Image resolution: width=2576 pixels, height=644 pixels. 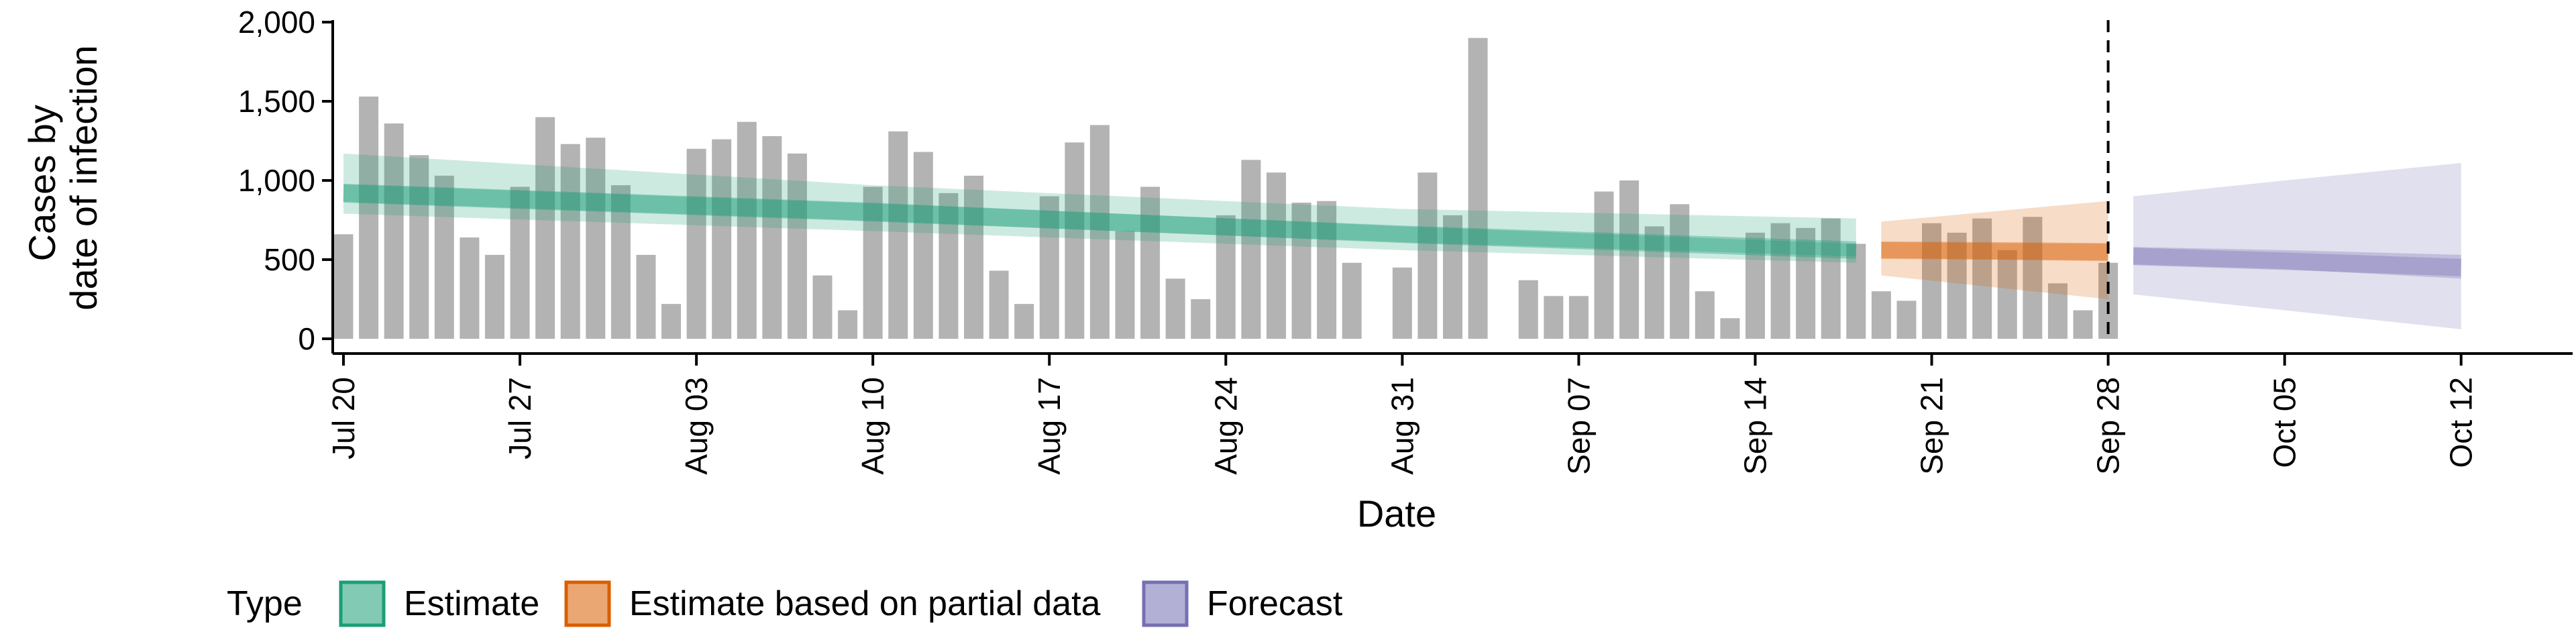 I want to click on x-tick-label: Aug 10, so click(x=872, y=426).